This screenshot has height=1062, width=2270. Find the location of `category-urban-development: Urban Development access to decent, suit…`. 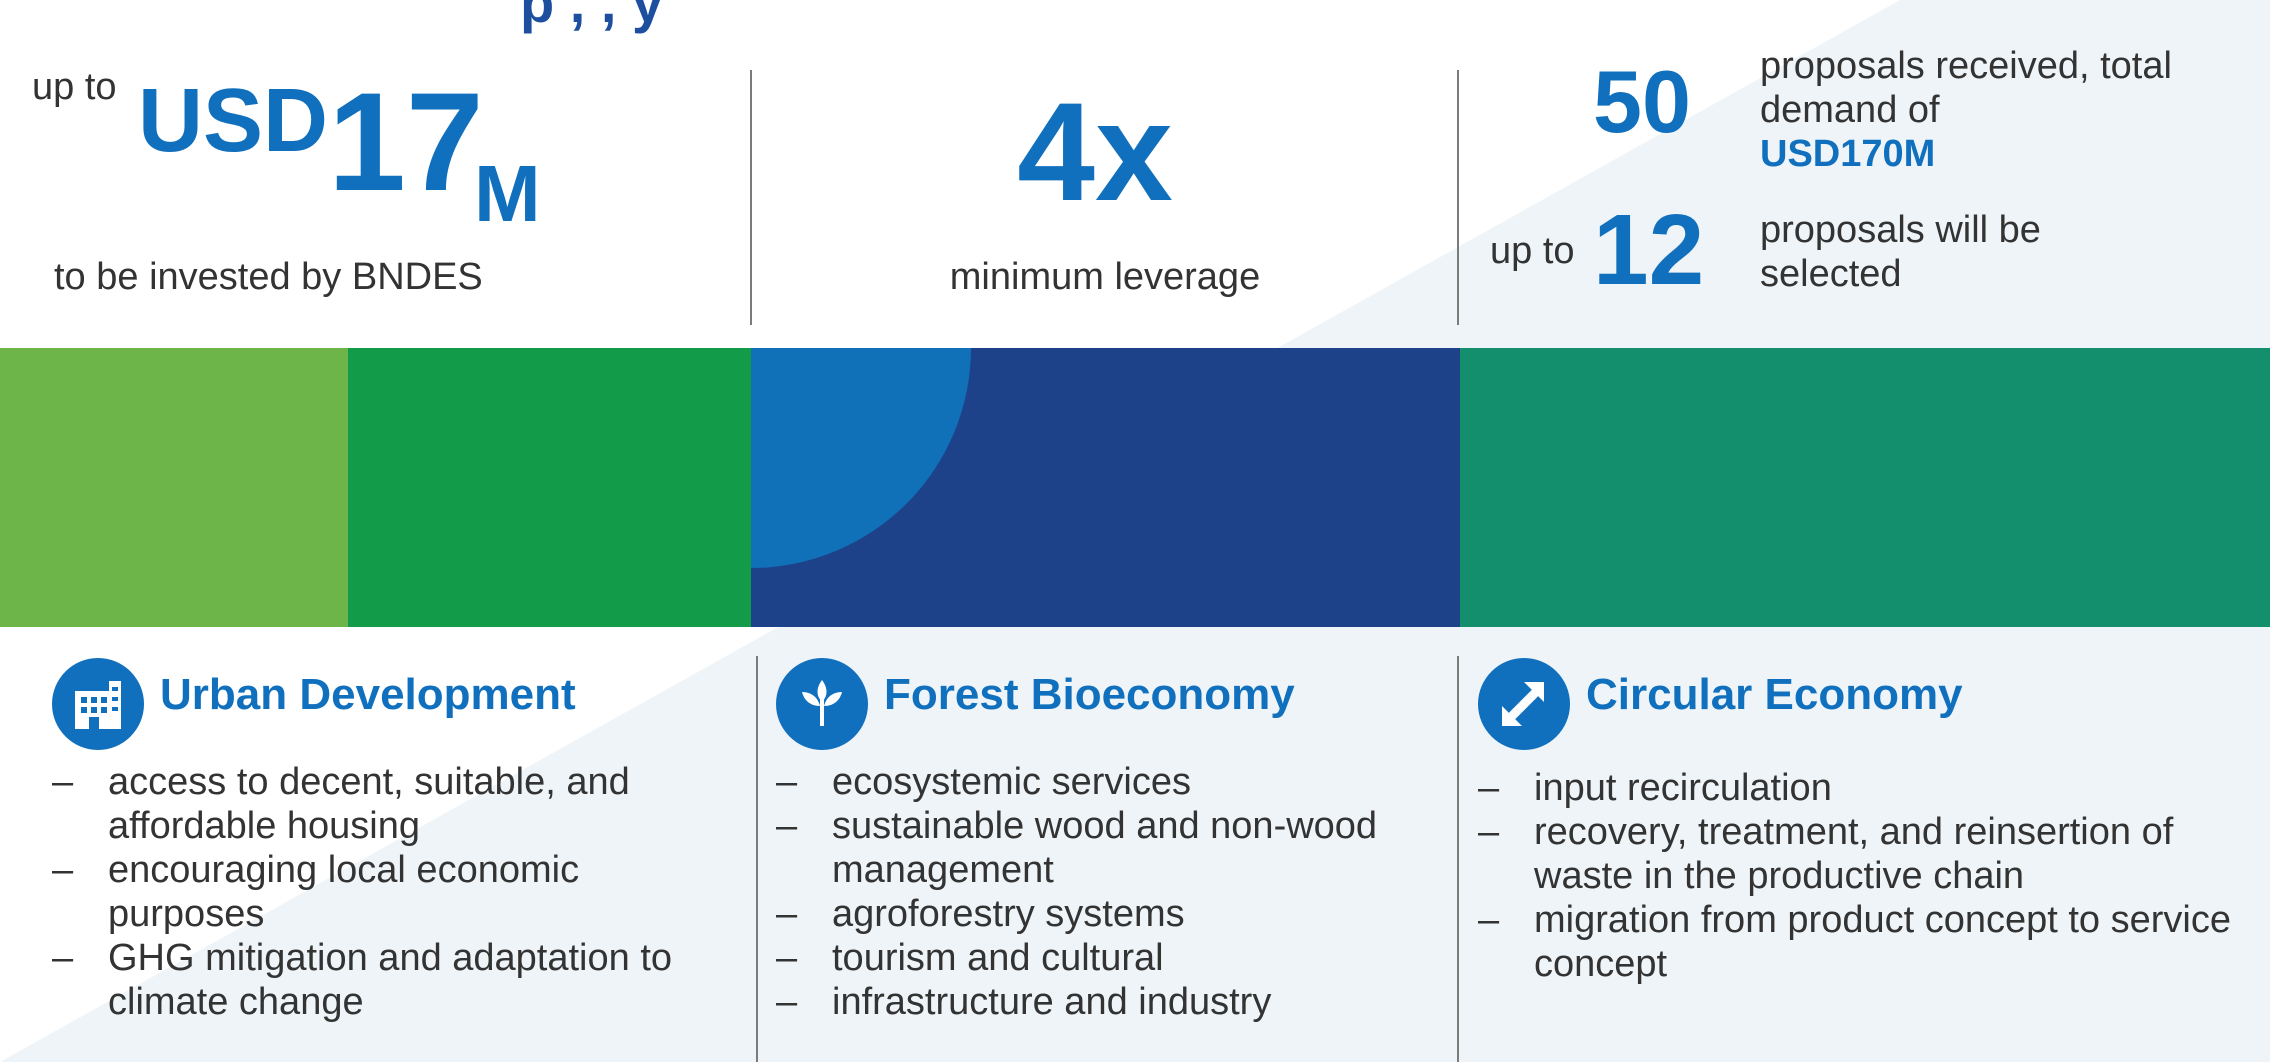

category-urban-development: Urban Development access to decent, suit… is located at coordinates (397, 839).